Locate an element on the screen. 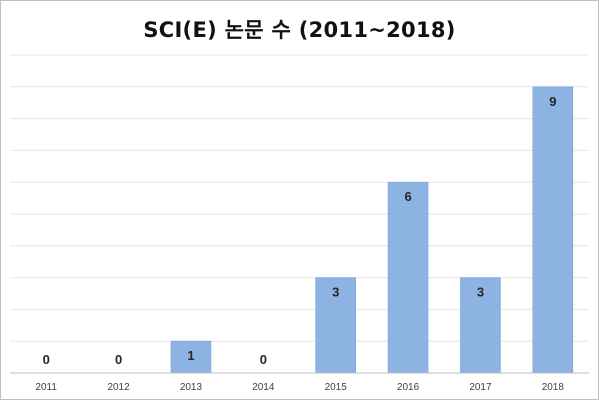  chart-title: SCI(E) 논문 수 (2011~2018) is located at coordinates (299, 30).